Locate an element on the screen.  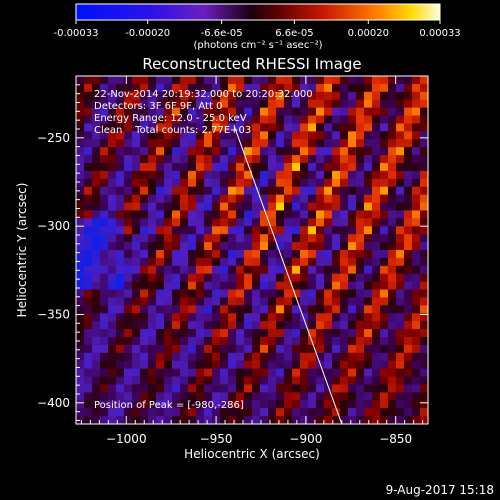
y-tick-label: −300 is located at coordinates (53, 226).